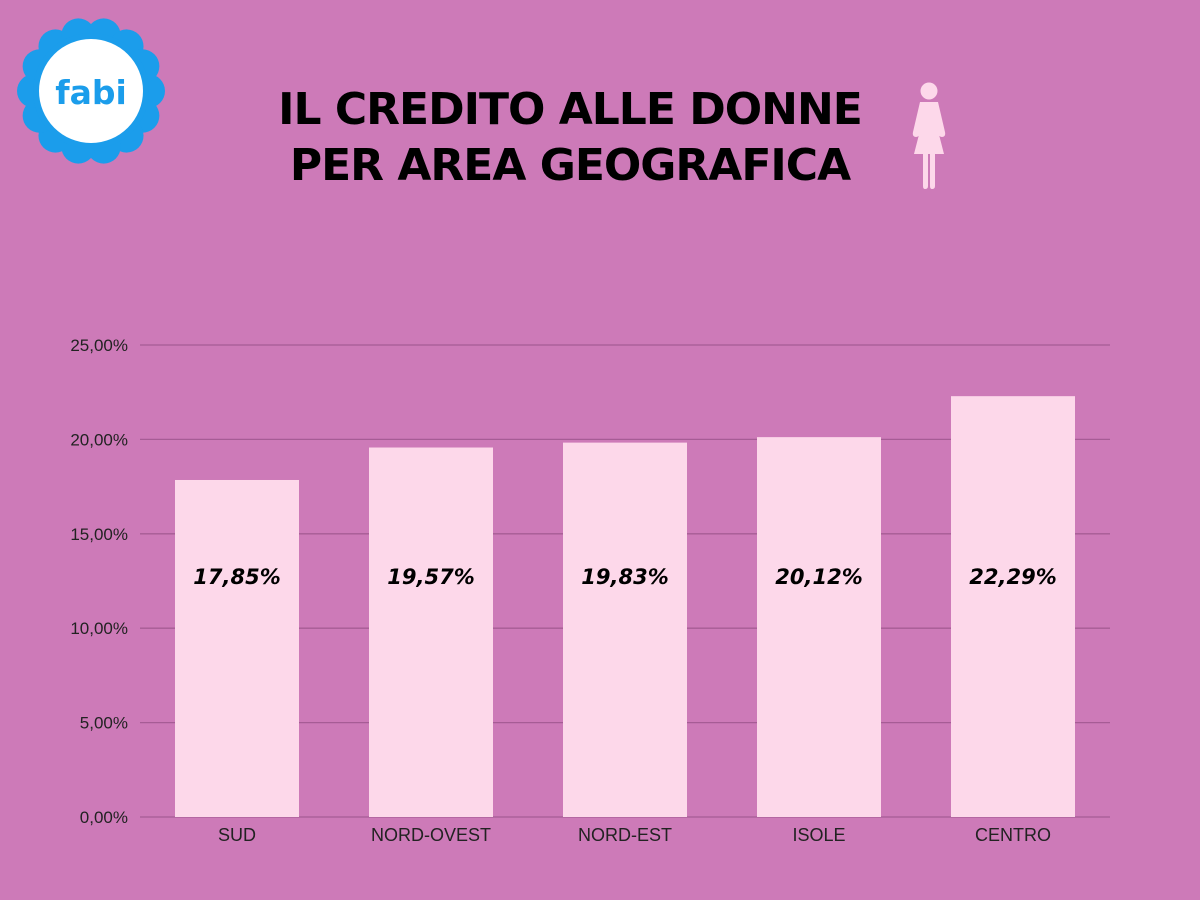  I want to click on x-tick-label: NORD-EST, so click(625, 835).